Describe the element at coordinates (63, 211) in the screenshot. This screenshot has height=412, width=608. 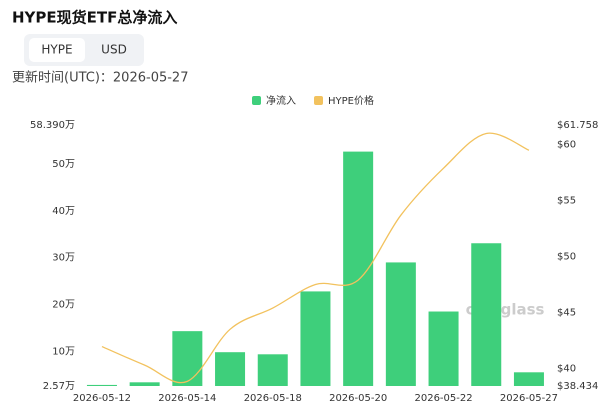
I see `y-tick-label: 40万` at that location.